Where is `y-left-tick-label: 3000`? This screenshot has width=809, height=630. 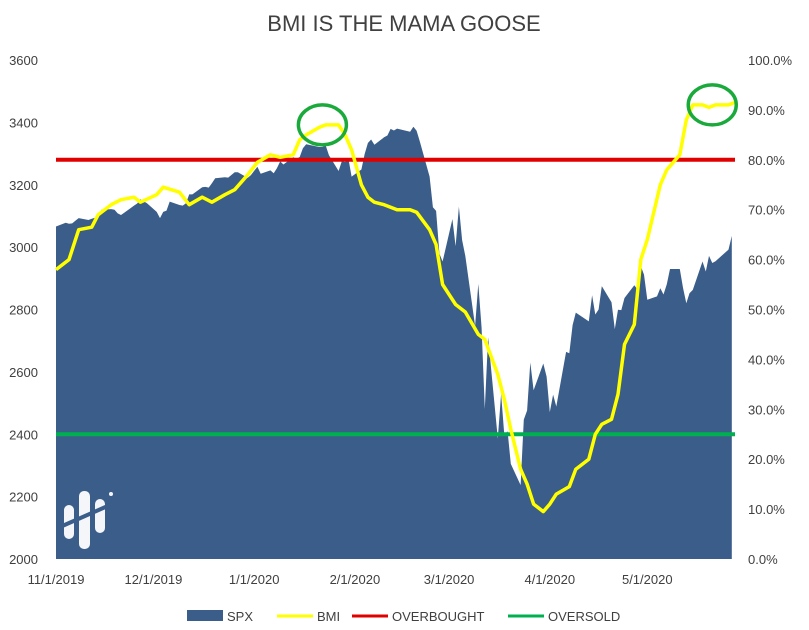 y-left-tick-label: 3000 is located at coordinates (23, 247).